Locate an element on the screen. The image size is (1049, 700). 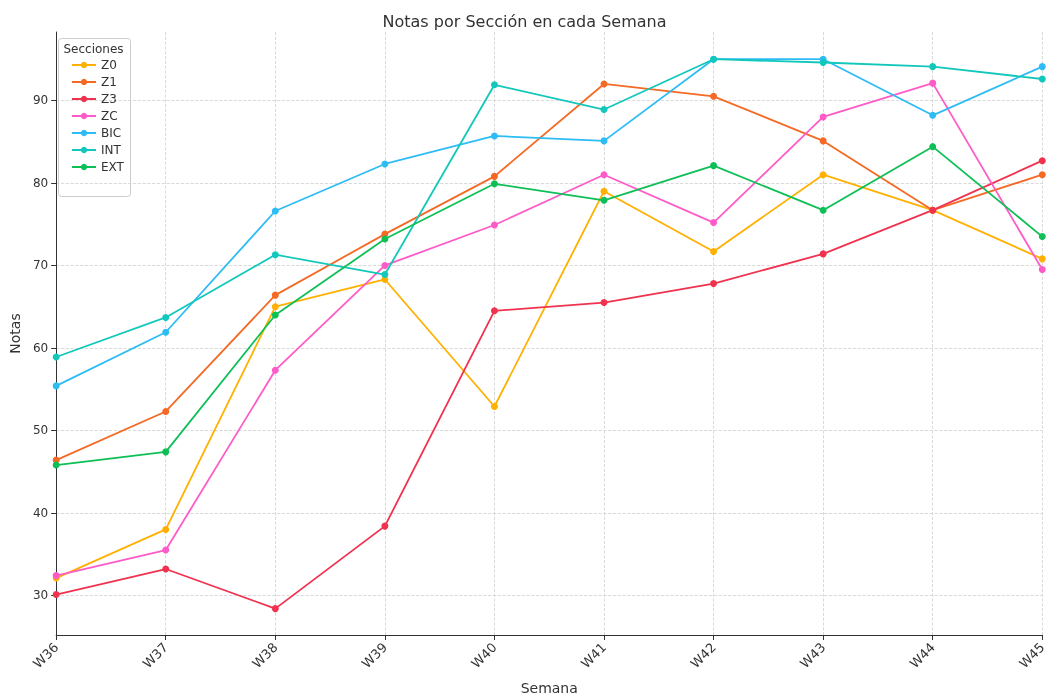
legend-label: BIC is located at coordinates (111, 133).